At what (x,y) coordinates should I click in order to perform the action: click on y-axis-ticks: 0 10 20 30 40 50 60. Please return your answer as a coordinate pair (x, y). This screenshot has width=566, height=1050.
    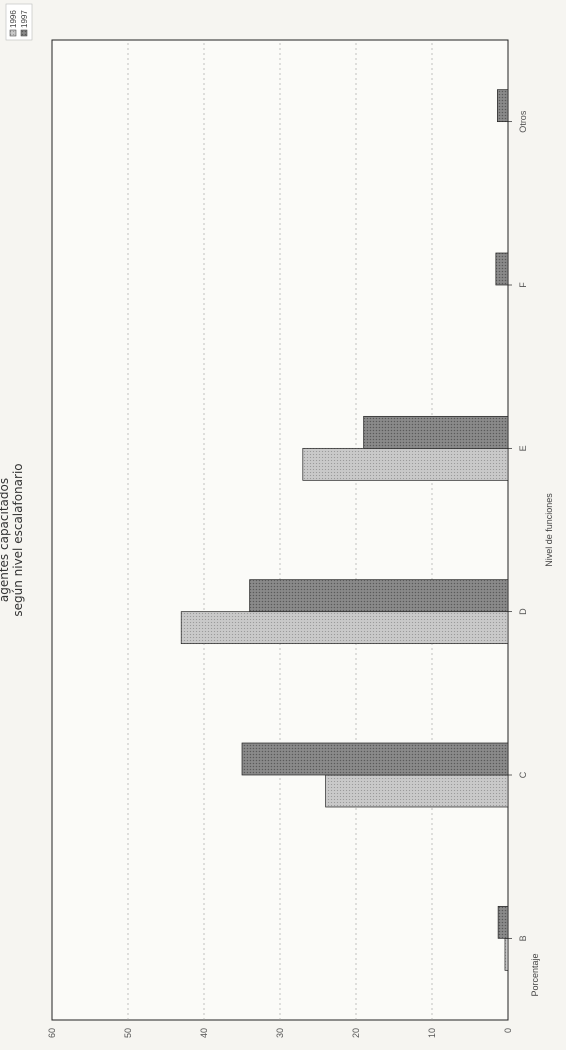
    Looking at the image, I should click on (280, 1033).